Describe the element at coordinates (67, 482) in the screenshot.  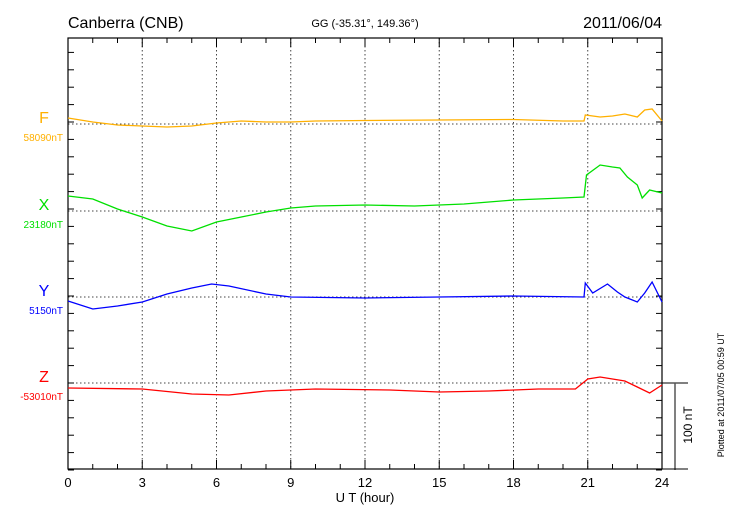
I see `x-tick-label: 0` at that location.